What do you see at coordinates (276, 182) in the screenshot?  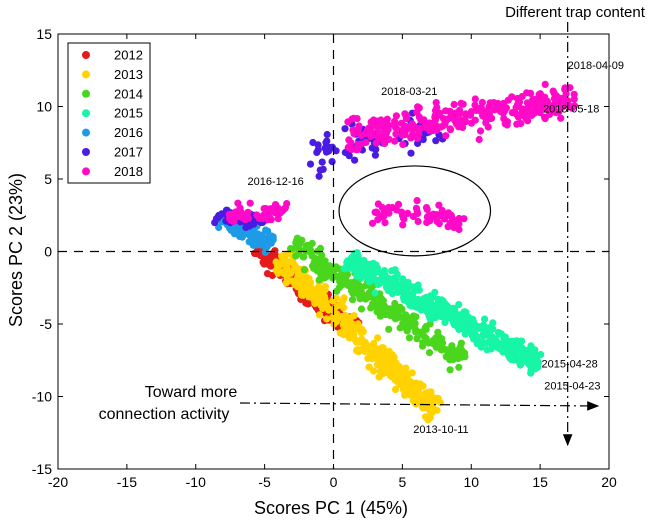 I see `date-annotation: 2016-12-16` at bounding box center [276, 182].